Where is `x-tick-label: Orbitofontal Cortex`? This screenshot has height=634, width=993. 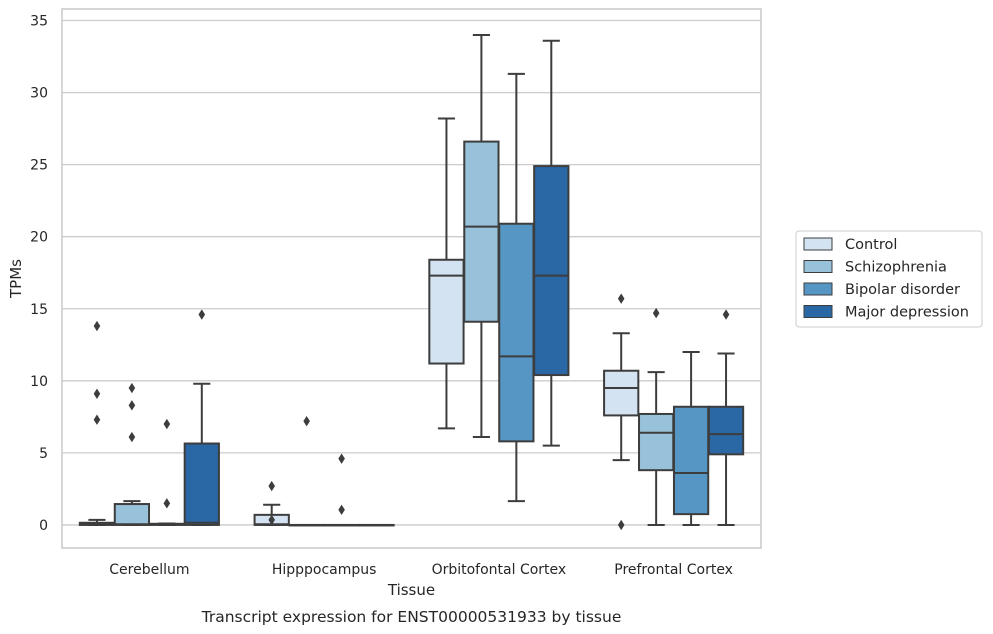
x-tick-label: Orbitofontal Cortex is located at coordinates (499, 570).